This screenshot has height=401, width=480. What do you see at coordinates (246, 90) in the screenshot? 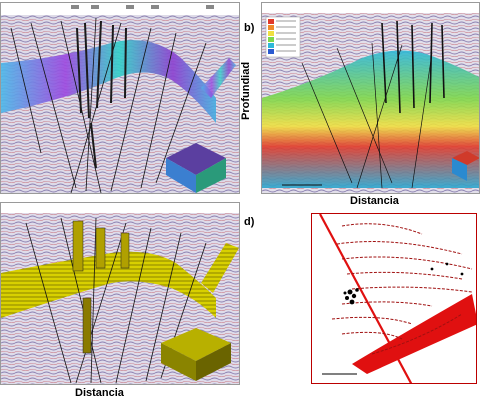
I see `panel-b-y-axis-label: Profundiad` at bounding box center [246, 90].